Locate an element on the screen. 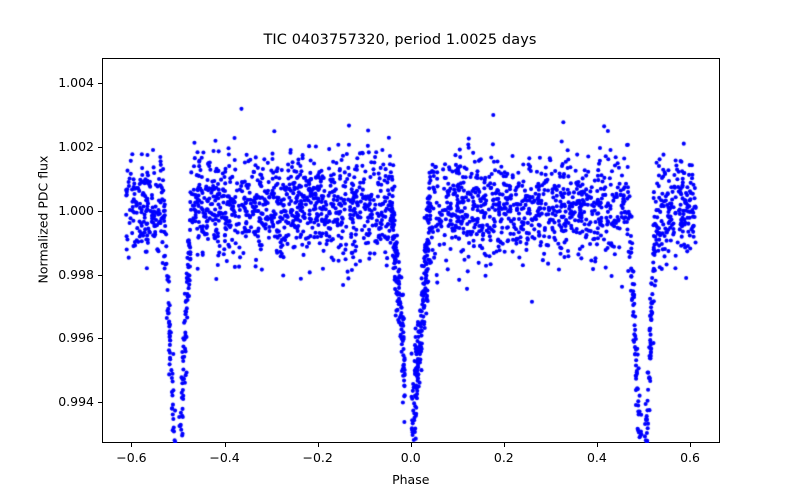 Image resolution: width=800 pixels, height=500 pixels. x-tick-label: −0.2 is located at coordinates (317, 457).